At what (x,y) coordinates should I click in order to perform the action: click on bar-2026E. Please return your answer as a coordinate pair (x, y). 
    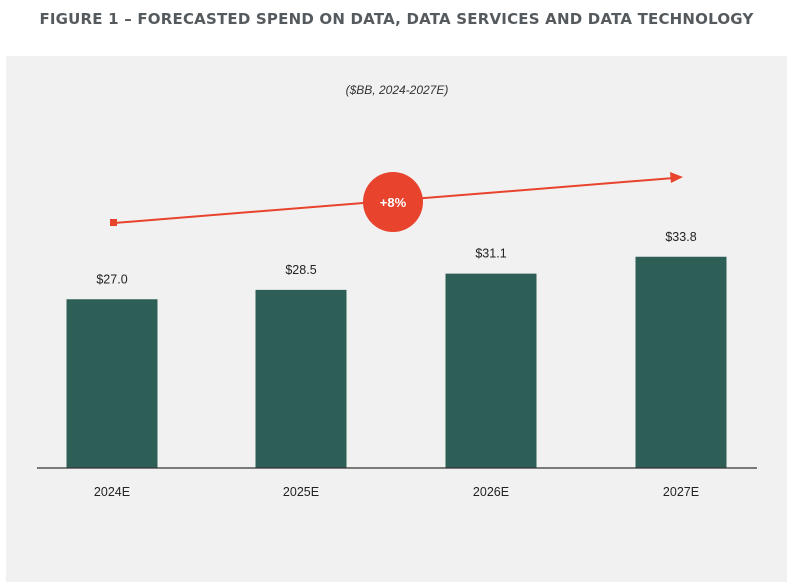
    Looking at the image, I should click on (491, 370).